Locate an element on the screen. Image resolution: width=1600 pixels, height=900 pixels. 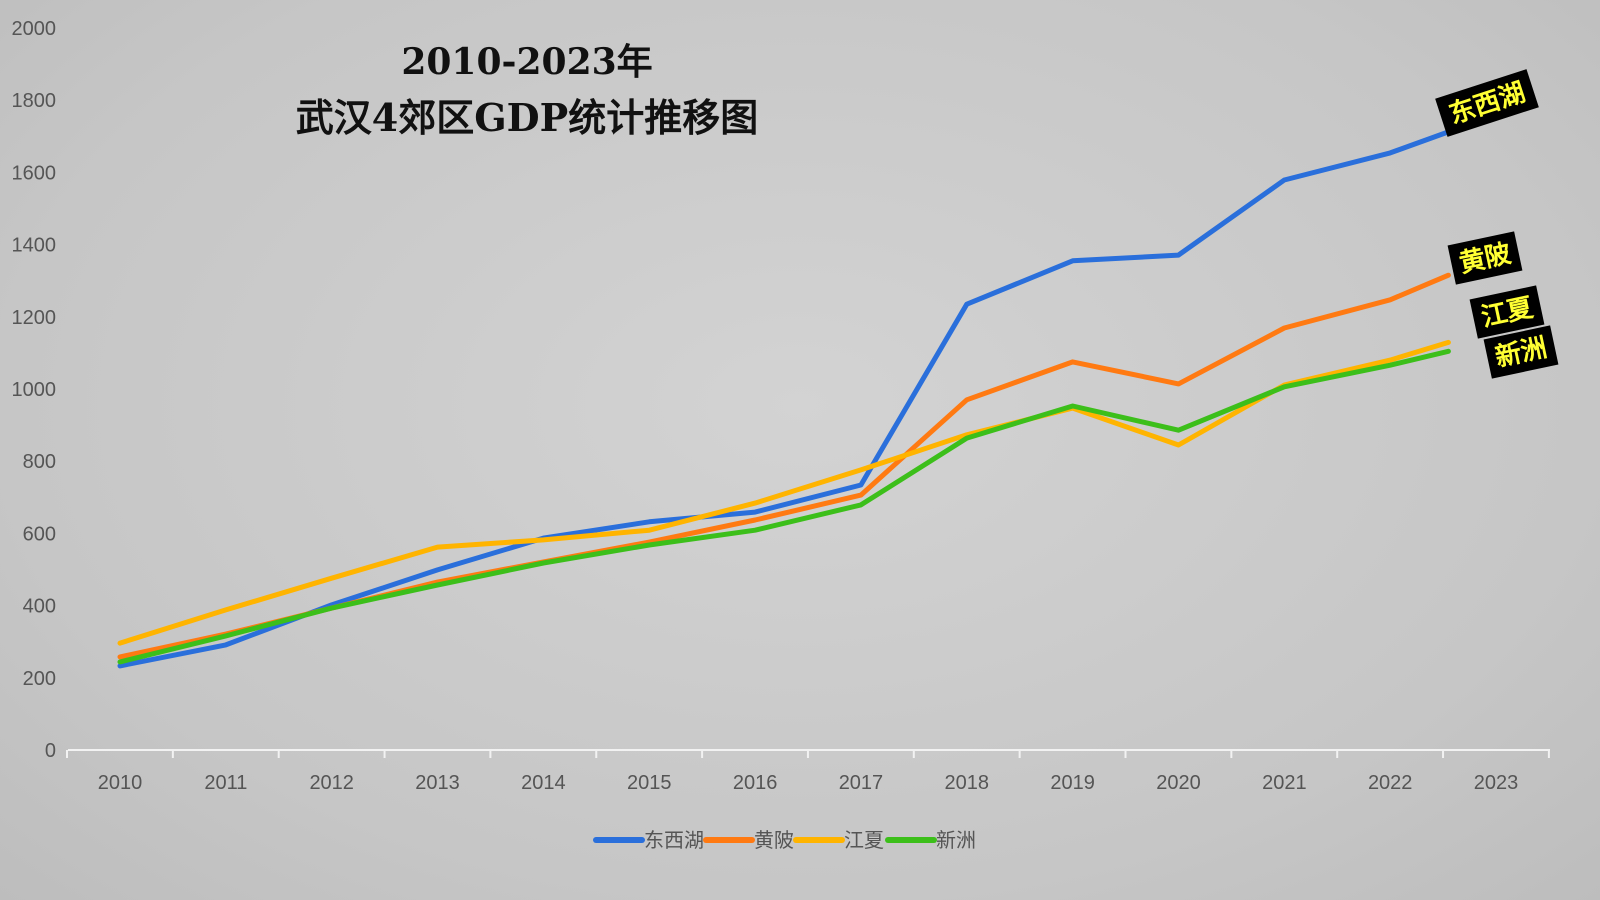
x-tick-label: 2021 is located at coordinates (1284, 783).